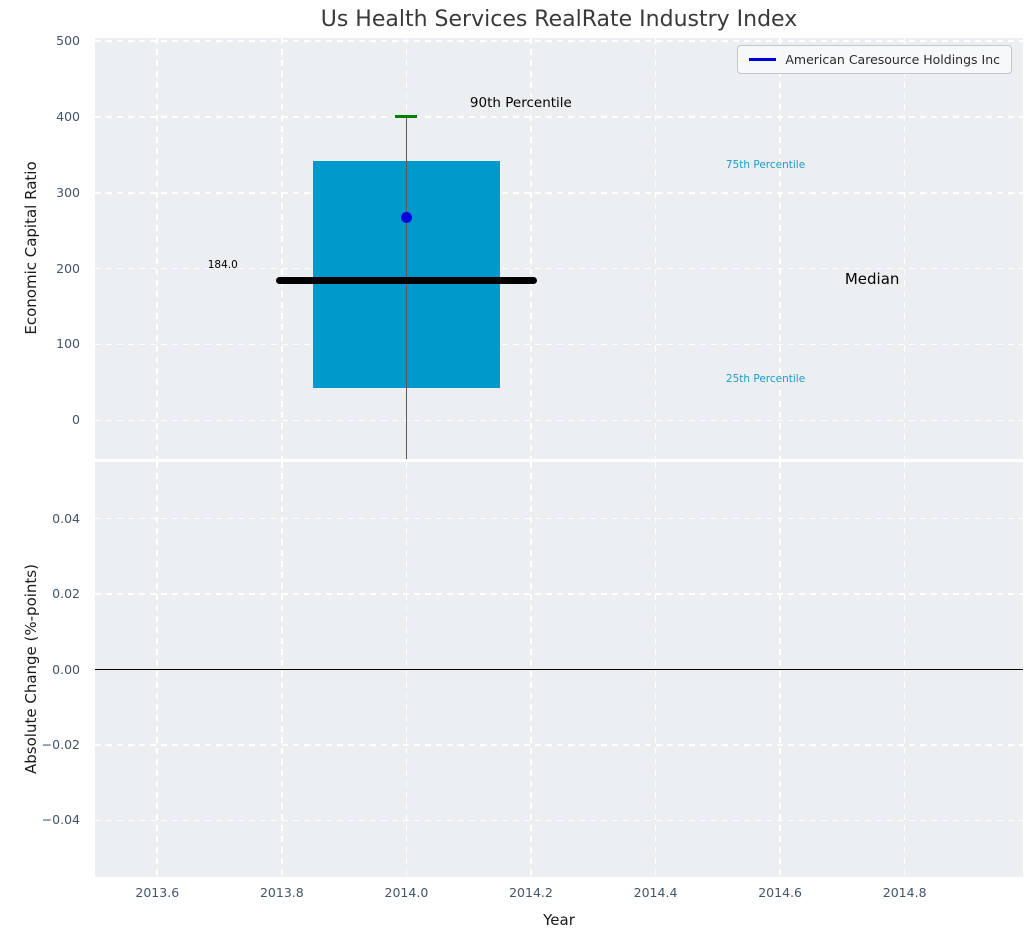 The width and height of the screenshot is (1034, 942). What do you see at coordinates (763, 59) in the screenshot?
I see `legend-line-sample` at bounding box center [763, 59].